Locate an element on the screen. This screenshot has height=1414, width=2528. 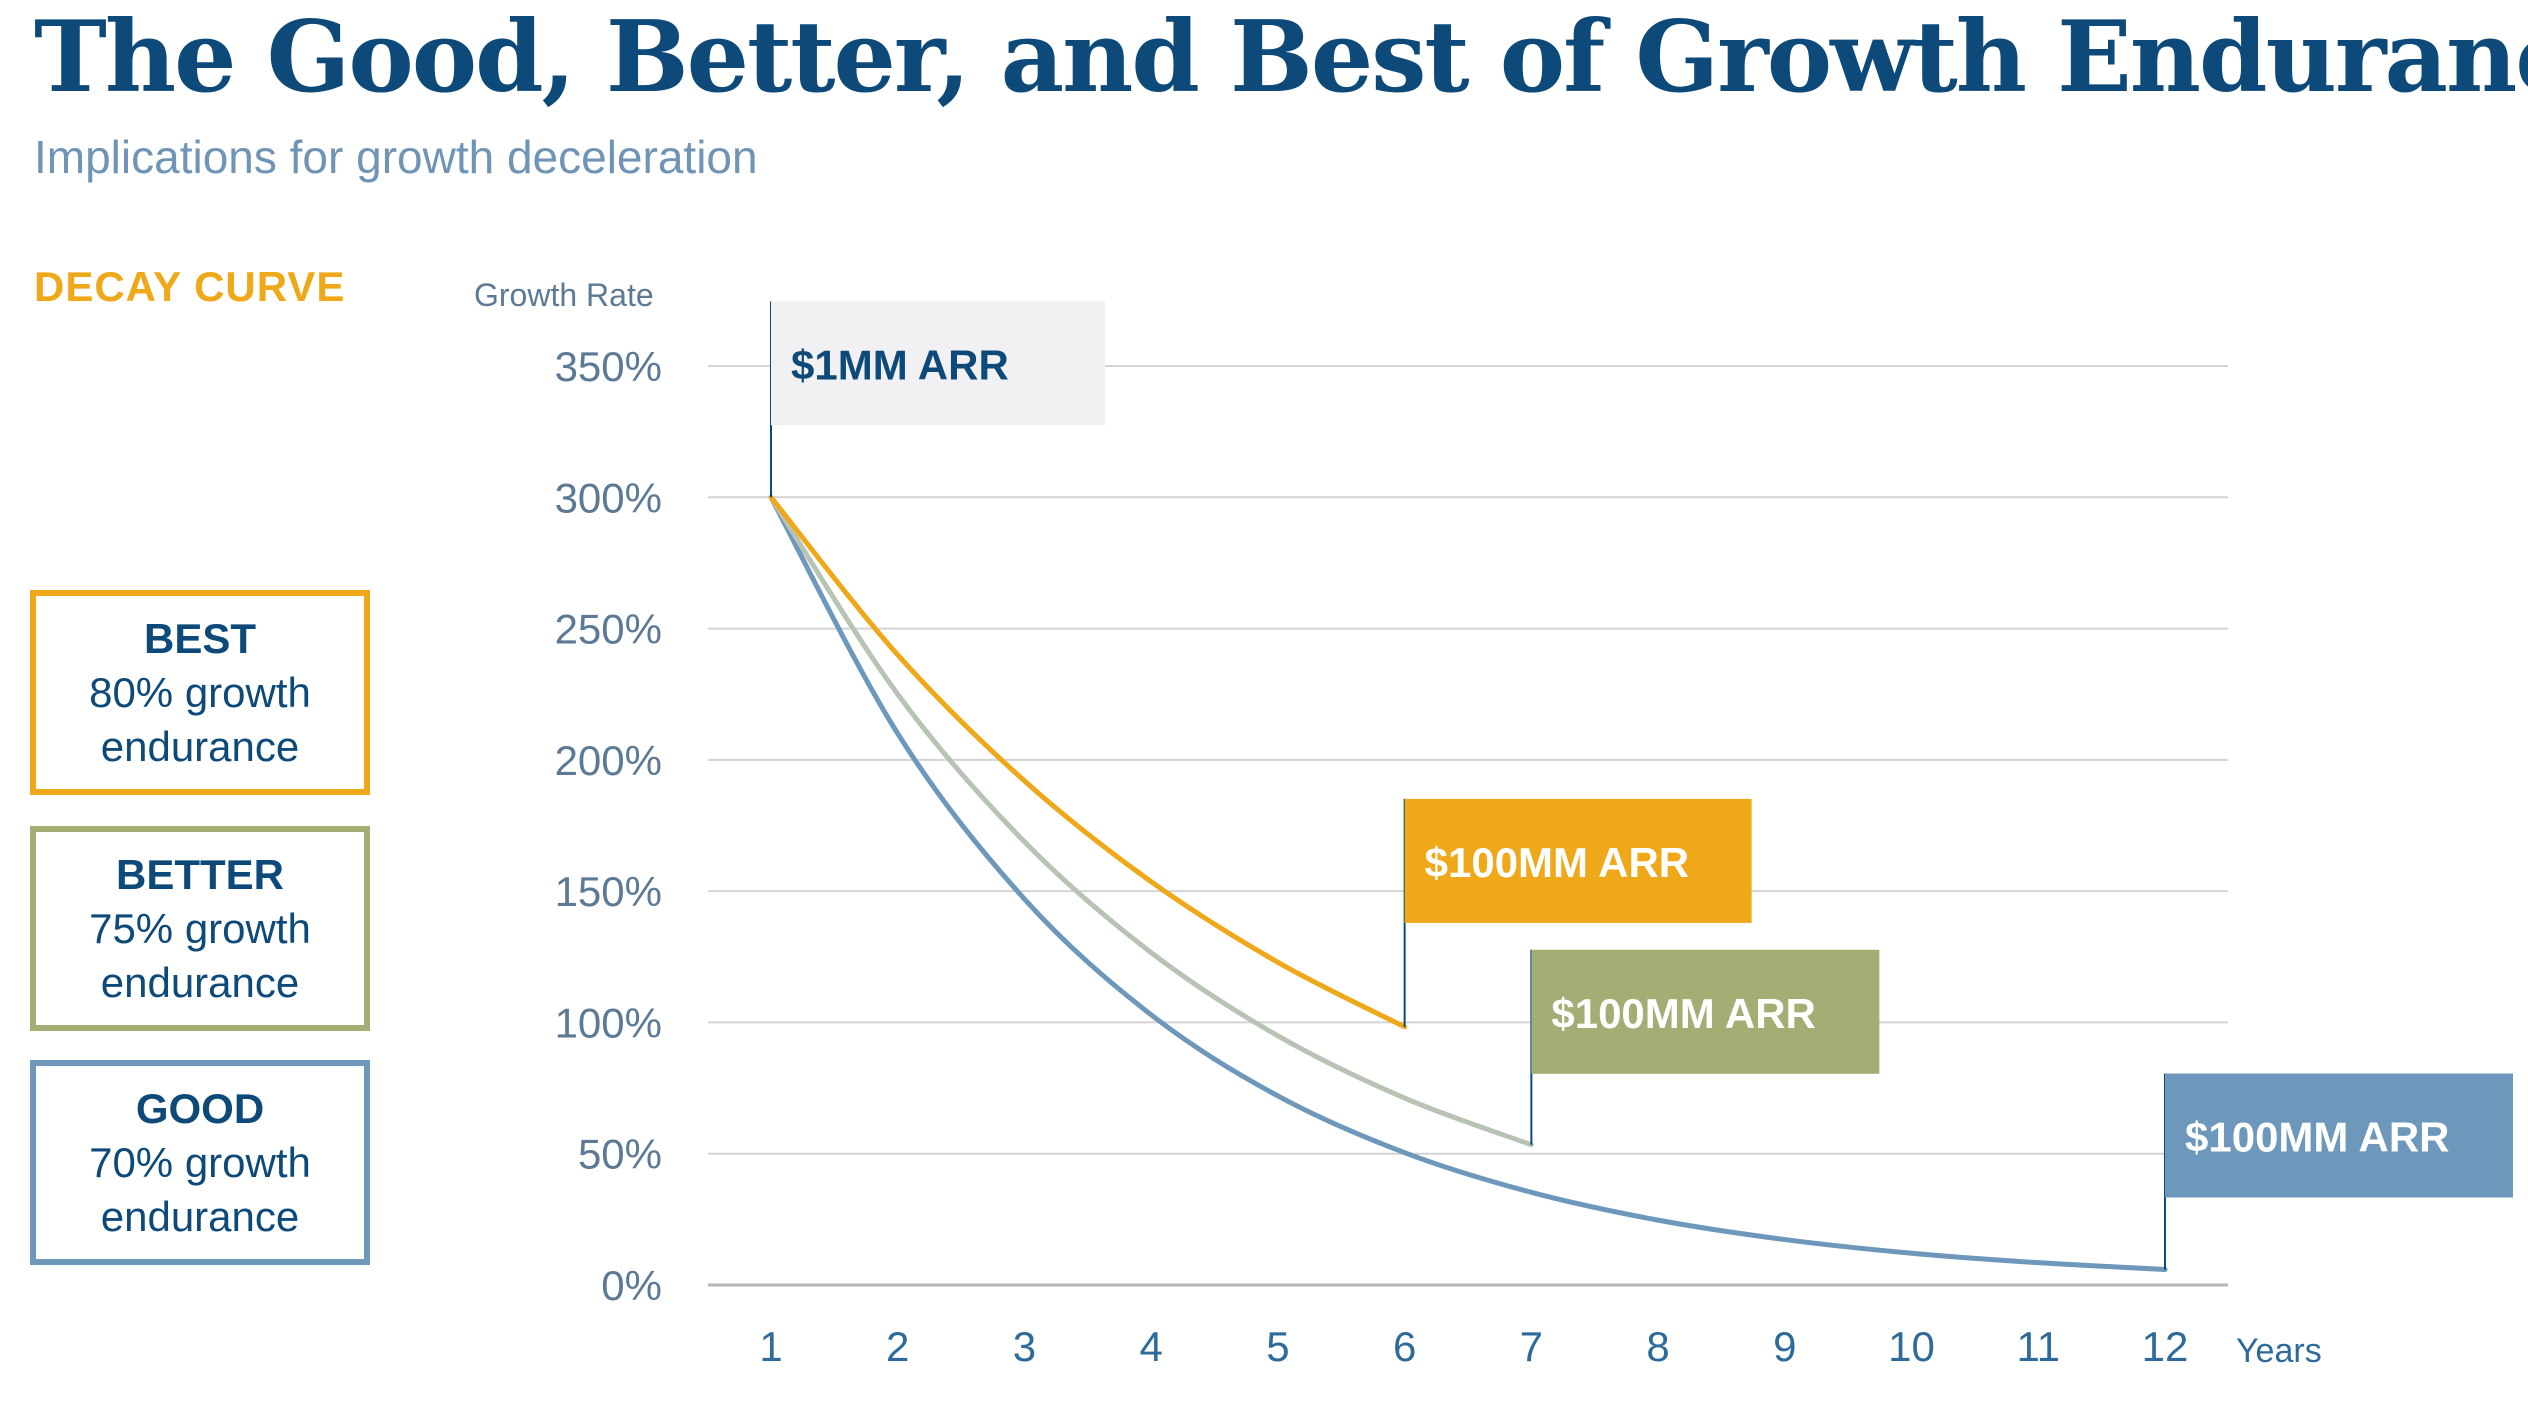
legend-better: BETTER 75% growth endurance is located at coordinates (200, 928).